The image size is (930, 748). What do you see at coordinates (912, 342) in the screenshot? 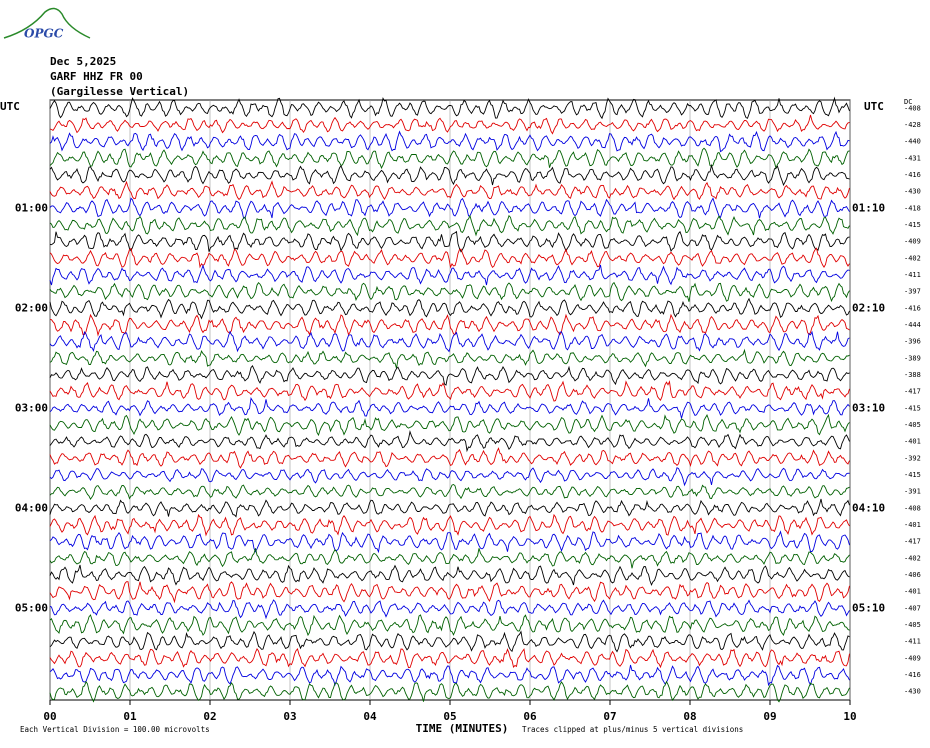
I see `dc-offset: -396` at bounding box center [912, 342].